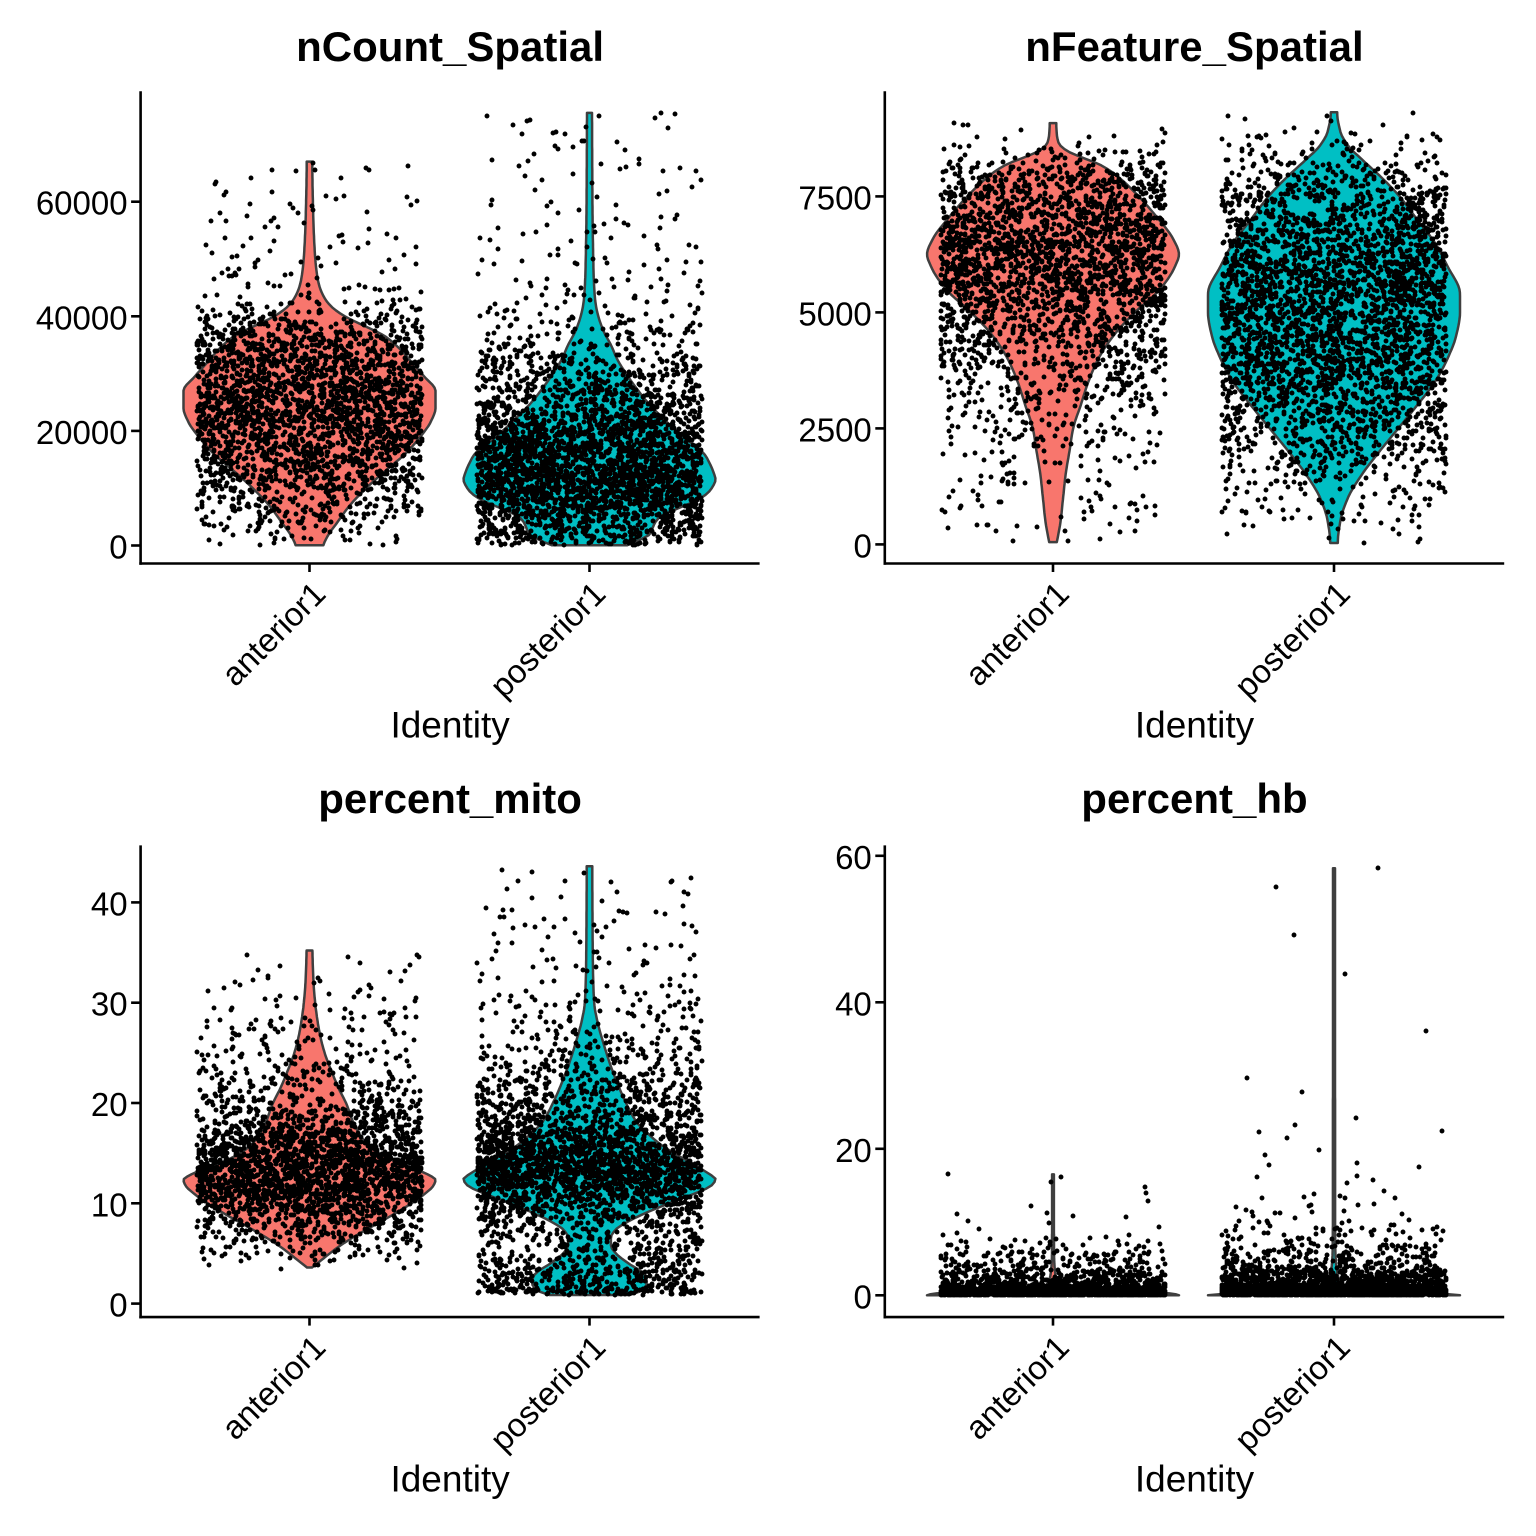  Describe the element at coordinates (834, 429) in the screenshot. I see `svg-text: 2500` at that location.